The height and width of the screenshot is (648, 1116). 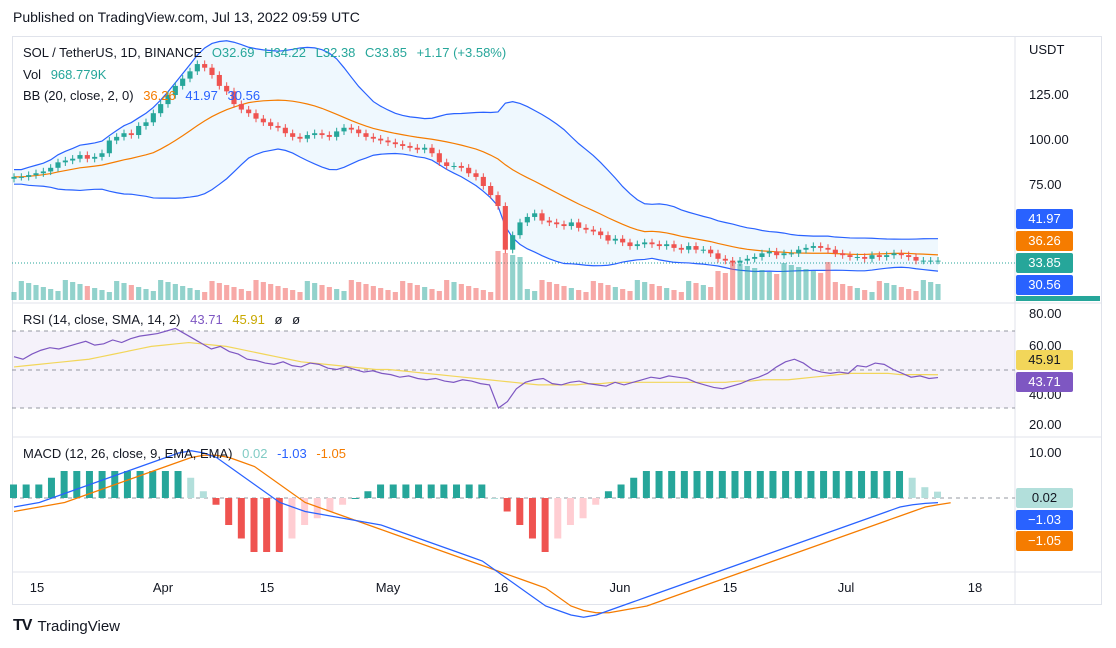 I want to click on rsi-tick: 80.00, so click(x=1045, y=313).